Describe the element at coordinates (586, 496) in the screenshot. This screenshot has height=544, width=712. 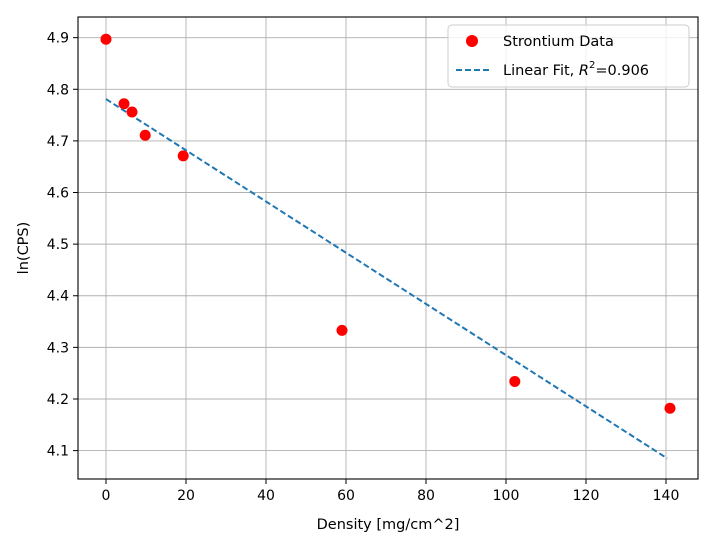
I see `x-tick-label: 120` at that location.